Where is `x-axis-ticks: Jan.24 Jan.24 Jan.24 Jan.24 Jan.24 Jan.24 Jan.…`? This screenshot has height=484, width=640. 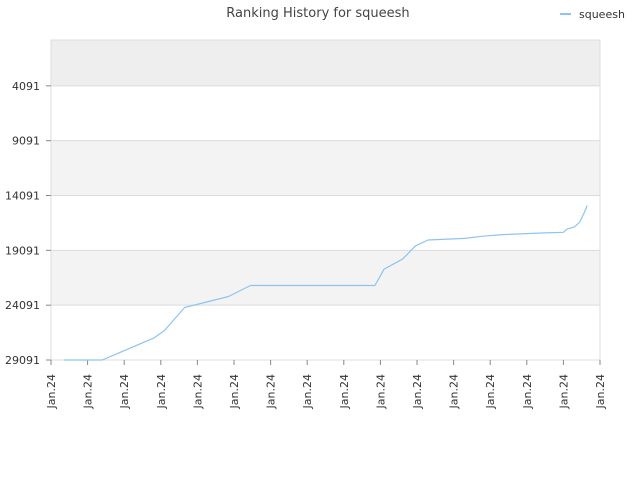
x-axis-ticks: Jan.24 Jan.24 Jan.24 Jan.24 Jan.24 Jan.24 Jan.… is located at coordinates (326, 384).